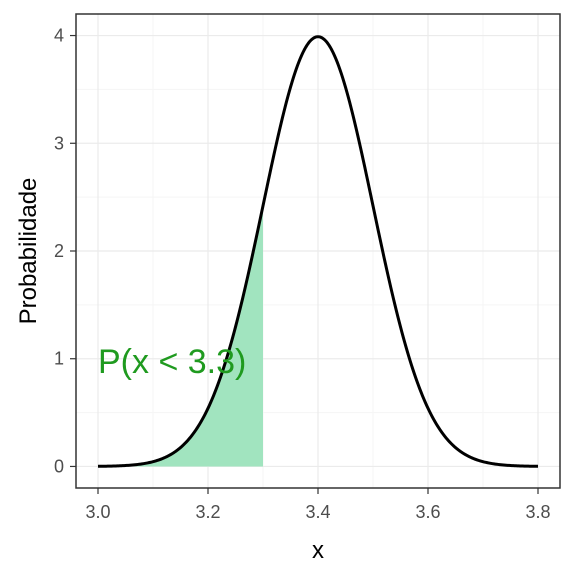  I want to click on x-tick-label: 3.6, so click(427, 512).